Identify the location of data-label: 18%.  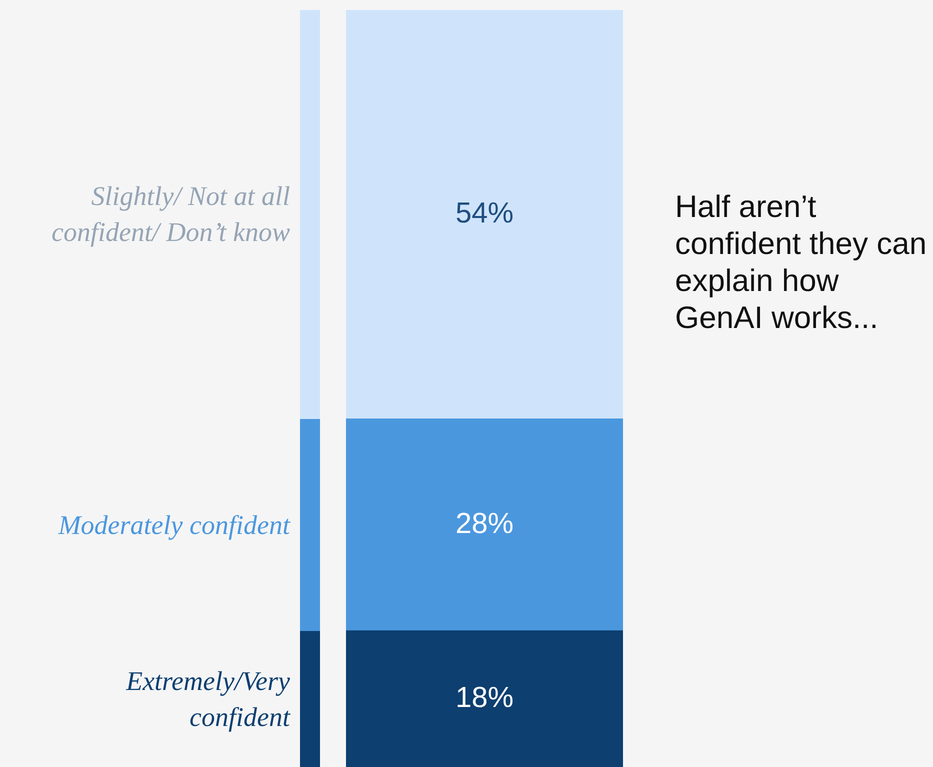
(484, 698).